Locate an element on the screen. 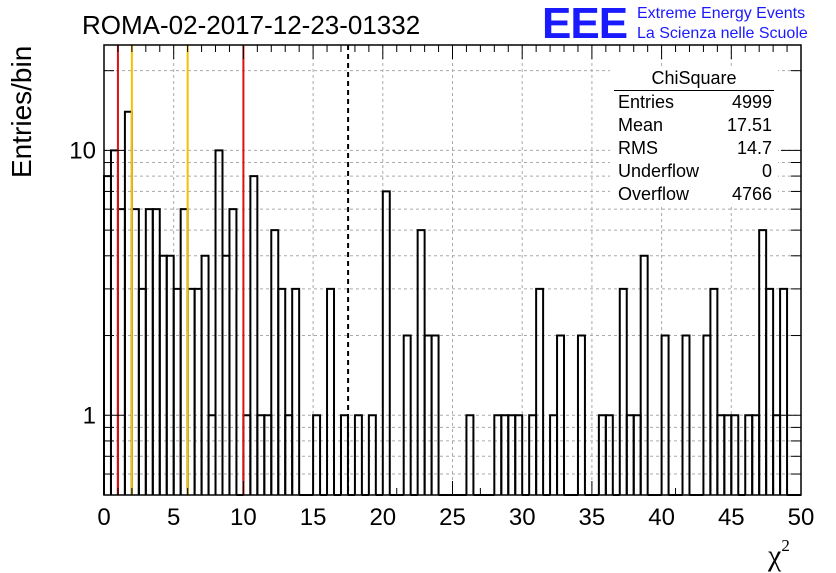 This screenshot has width=836, height=573. y-tick-label: 10 is located at coordinates (82, 150).